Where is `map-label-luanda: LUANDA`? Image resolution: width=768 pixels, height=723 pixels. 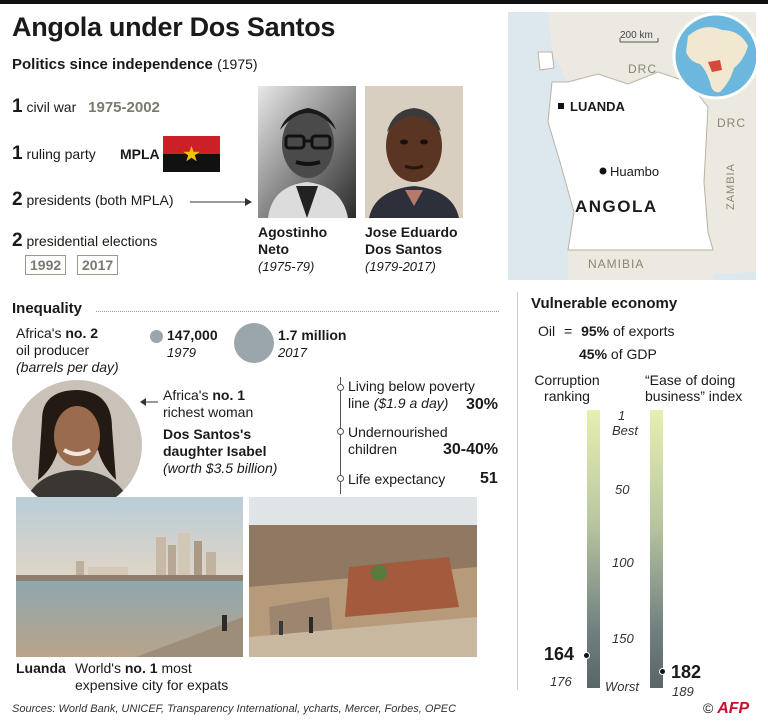
map-label-luanda: LUANDA is located at coordinates (597, 106).